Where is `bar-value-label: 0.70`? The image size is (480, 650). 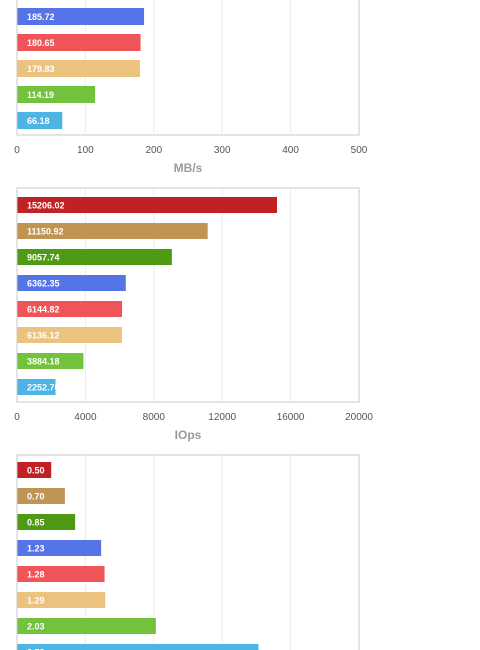 bar-value-label: 0.70 is located at coordinates (36, 497).